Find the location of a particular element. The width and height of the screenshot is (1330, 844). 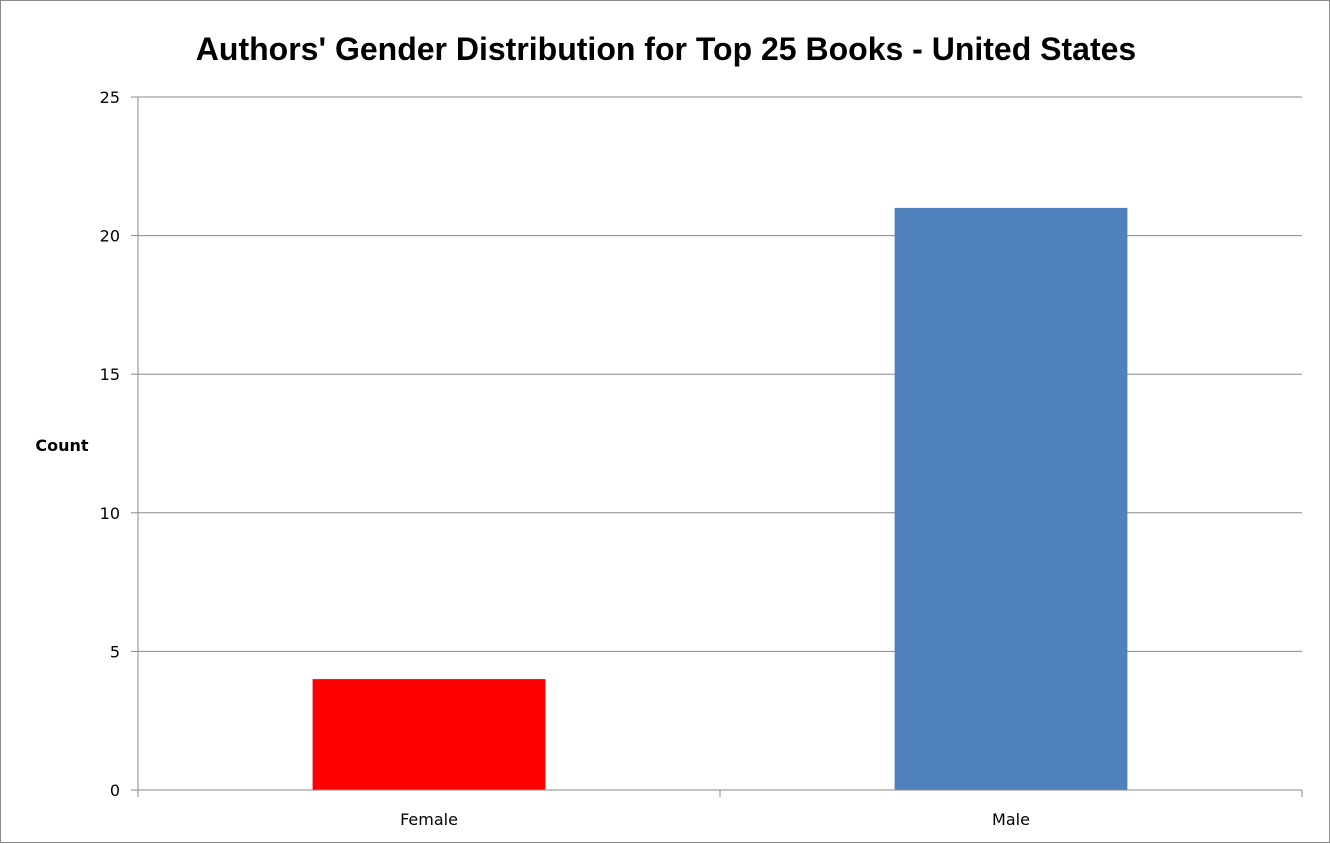

y-axis-label: Count is located at coordinates (62, 445).